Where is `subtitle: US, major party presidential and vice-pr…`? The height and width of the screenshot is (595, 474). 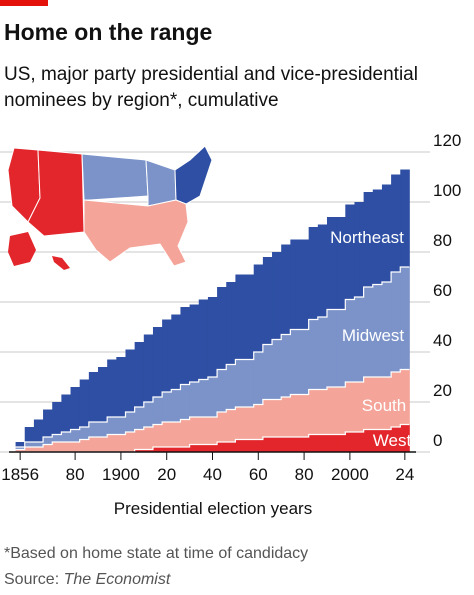 subtitle: US, major party presidential and vice-pr… is located at coordinates (211, 74).